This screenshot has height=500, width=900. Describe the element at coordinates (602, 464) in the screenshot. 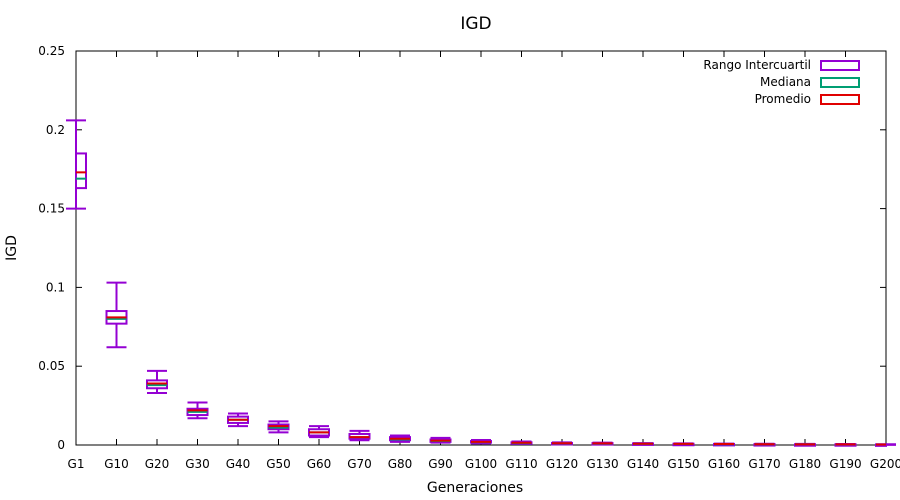

I see `x-tick-label: G130` at that location.